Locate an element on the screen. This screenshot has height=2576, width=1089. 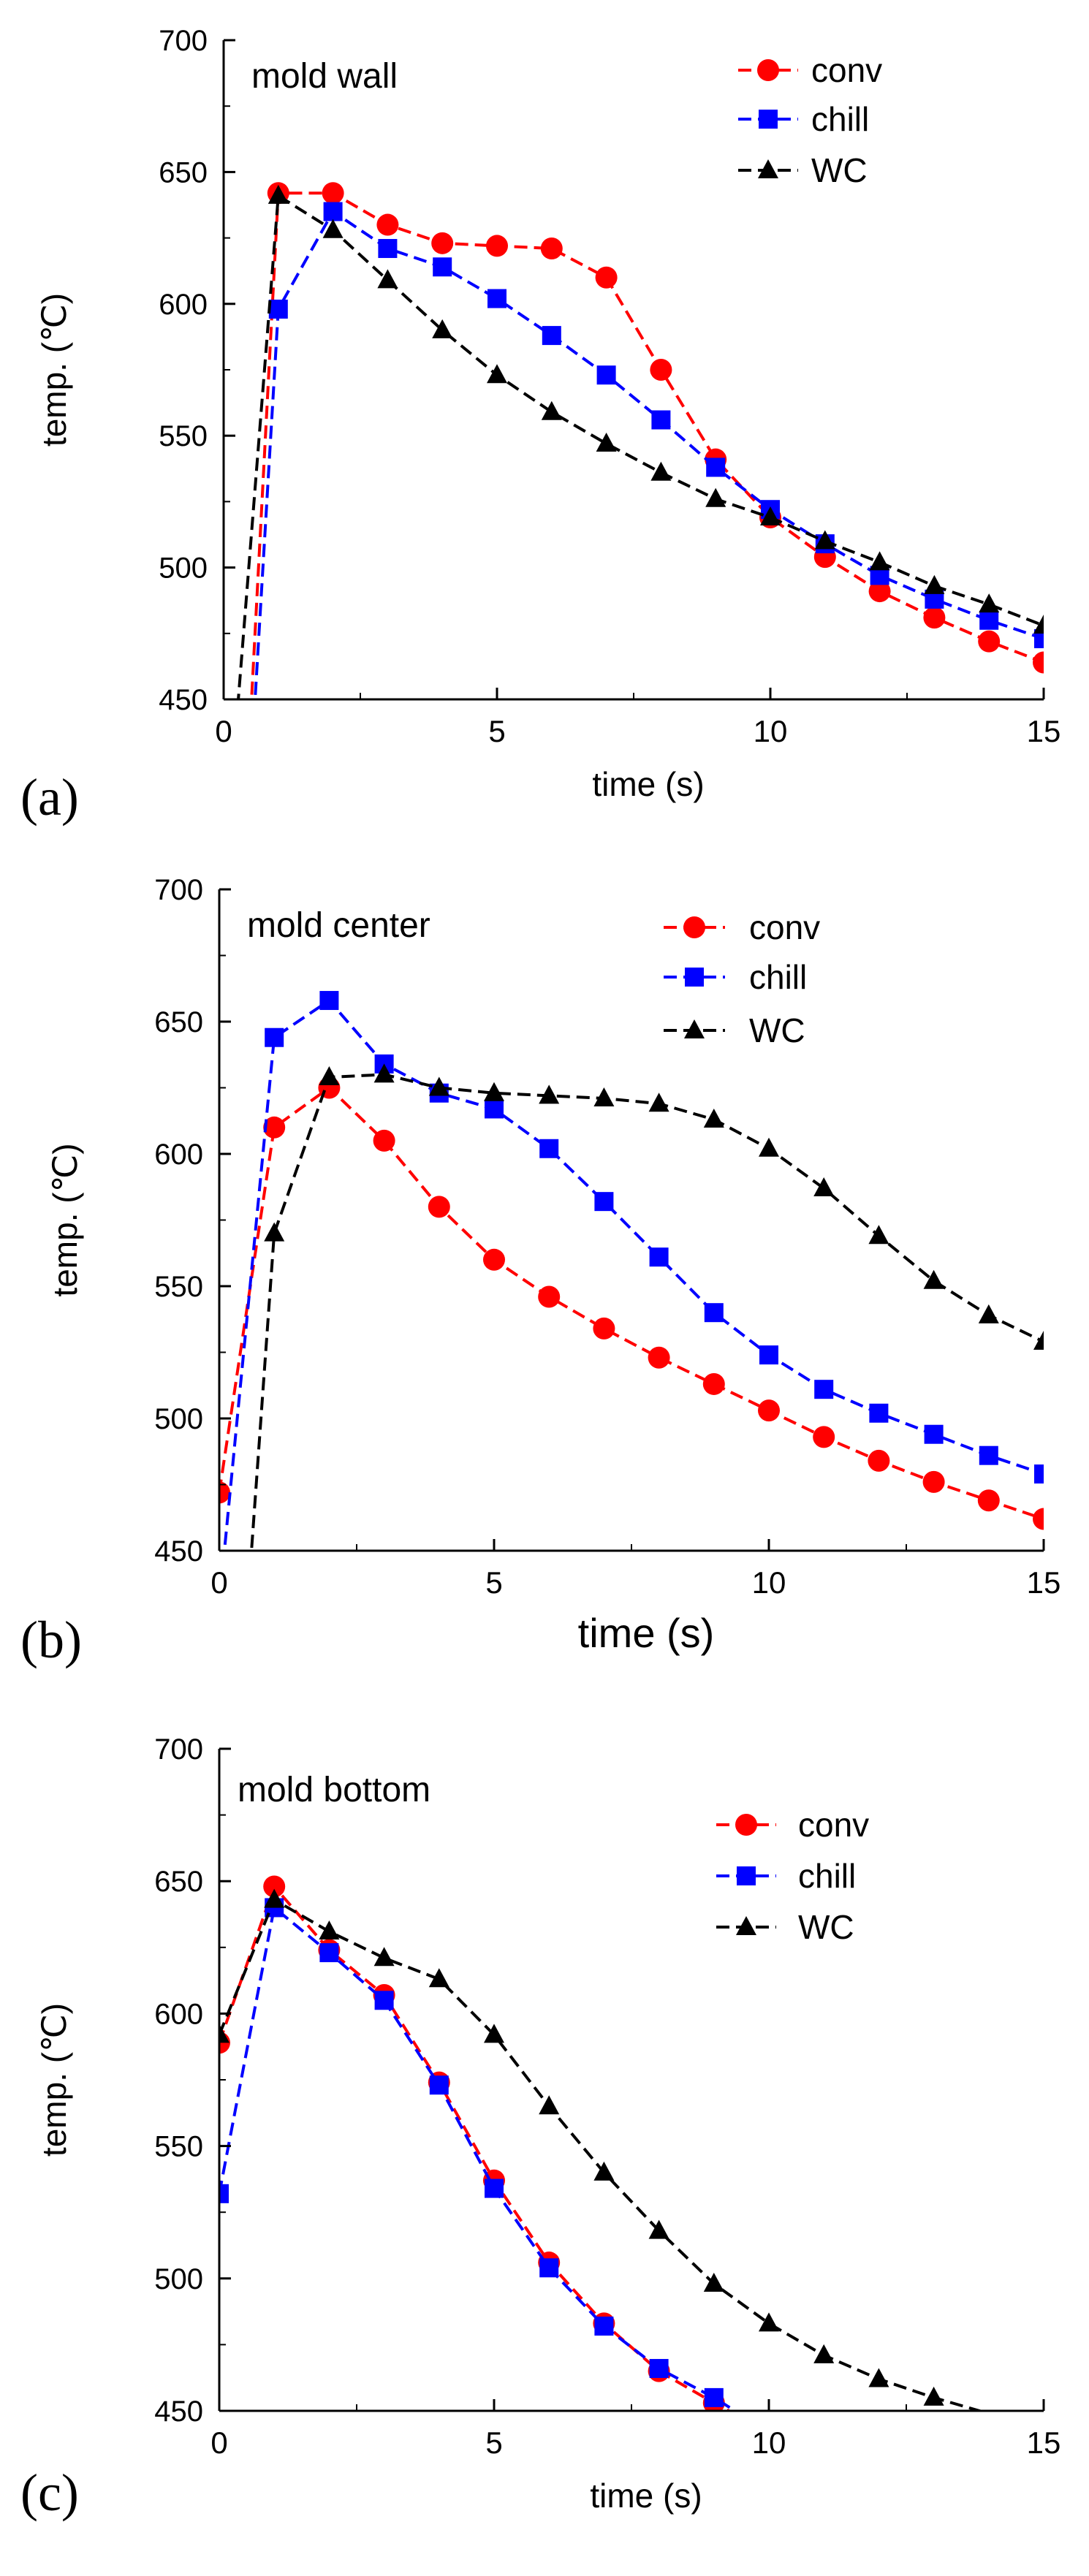
y-tick-label: 650 is located at coordinates (183, 172).